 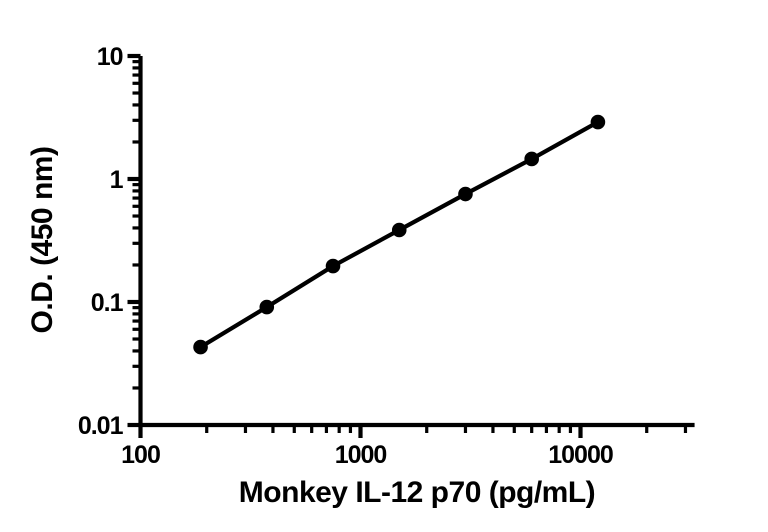 I want to click on x-tick-label: 1000, so click(x=361, y=455).